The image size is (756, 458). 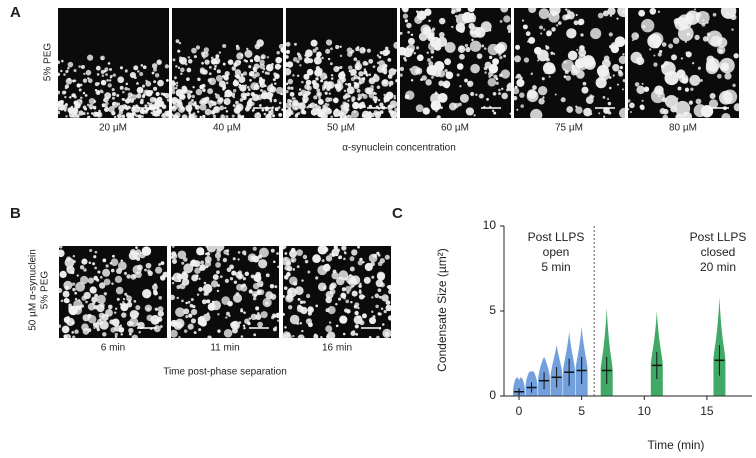 I want to click on axis-label: Time post-phase separation, so click(x=225, y=372).